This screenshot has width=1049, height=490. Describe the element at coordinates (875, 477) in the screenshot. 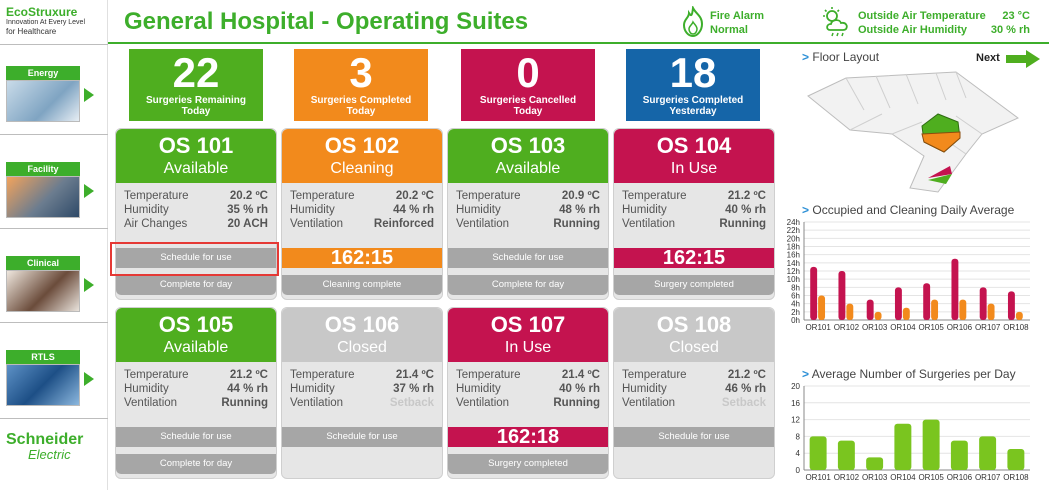

I see `x-tick-label: OR103` at that location.